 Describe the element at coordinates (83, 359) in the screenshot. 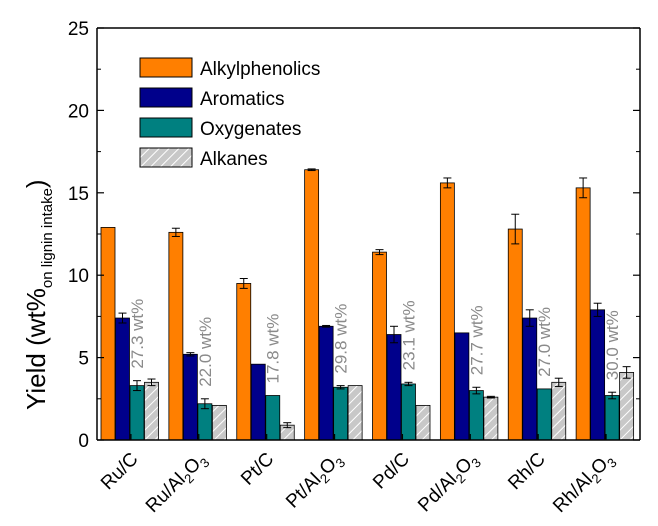

I see `y-tick-label: 5` at that location.